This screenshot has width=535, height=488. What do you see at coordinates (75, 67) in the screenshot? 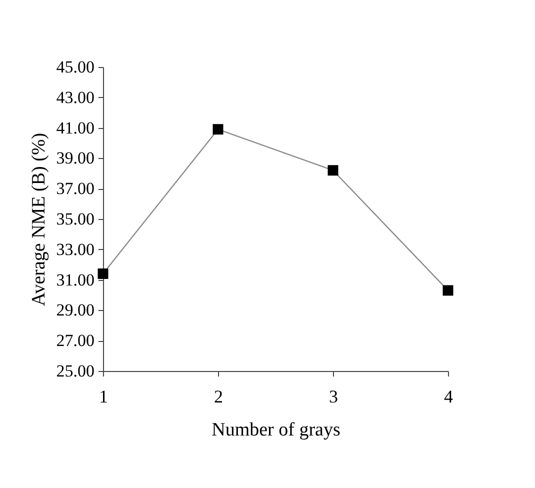
I see `y-tick-label: 45.00` at bounding box center [75, 67].